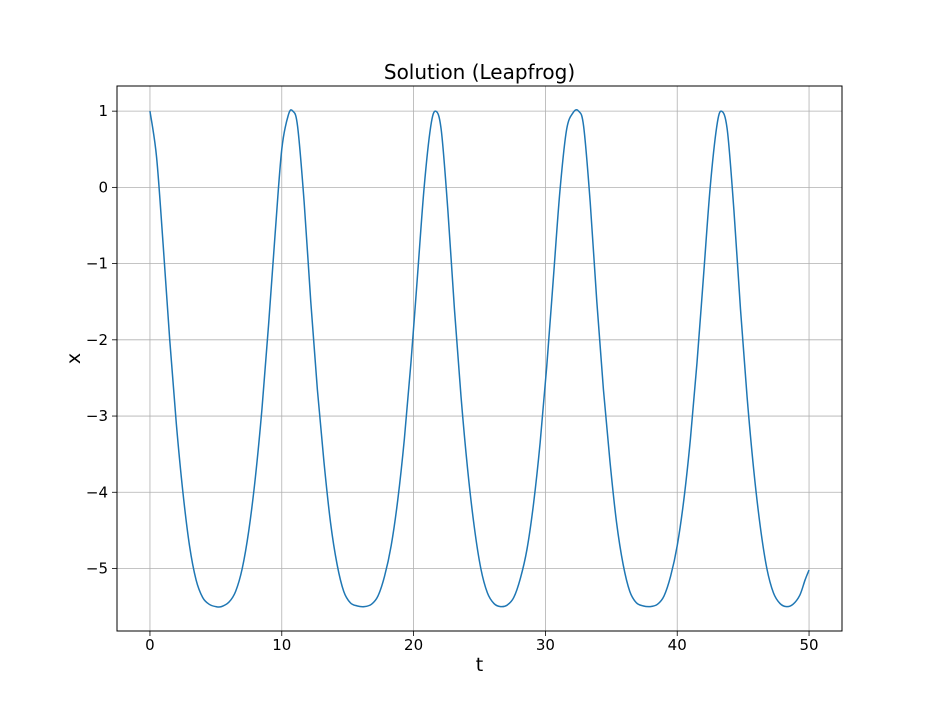 The height and width of the screenshot is (720, 936). Describe the element at coordinates (413, 645) in the screenshot. I see `x-tick-label: 20` at that location.